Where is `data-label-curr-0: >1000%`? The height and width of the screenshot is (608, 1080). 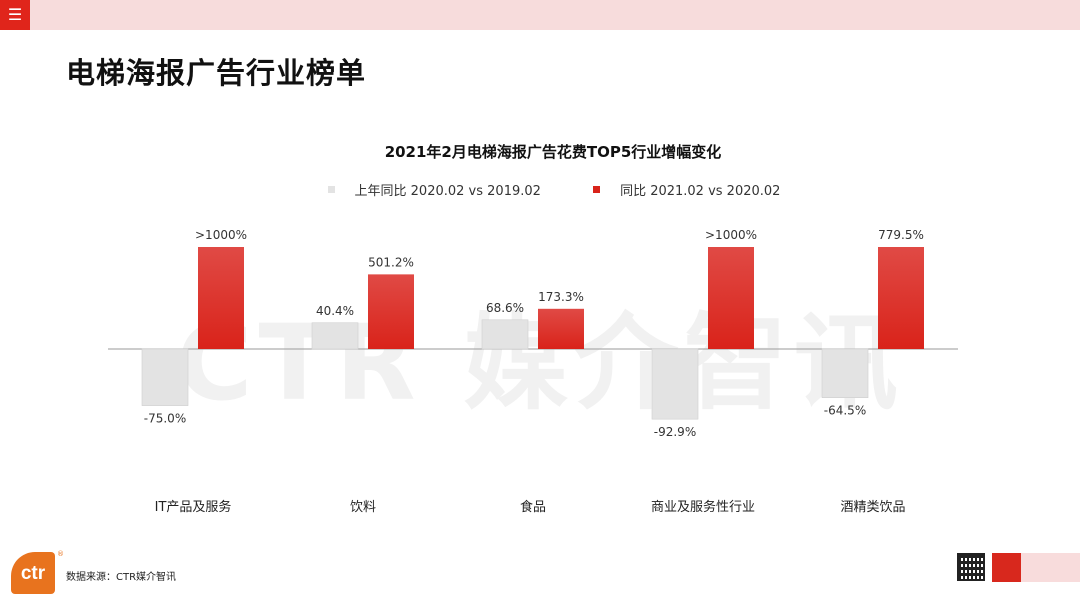 data-label-curr-0: >1000% is located at coordinates (221, 235).